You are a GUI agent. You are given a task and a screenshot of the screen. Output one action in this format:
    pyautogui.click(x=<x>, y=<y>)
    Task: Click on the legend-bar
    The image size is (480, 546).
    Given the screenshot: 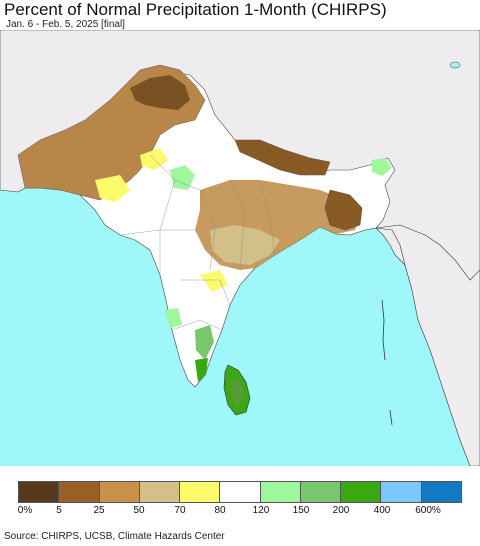 What is the action you would take?
    pyautogui.click(x=240, y=492)
    